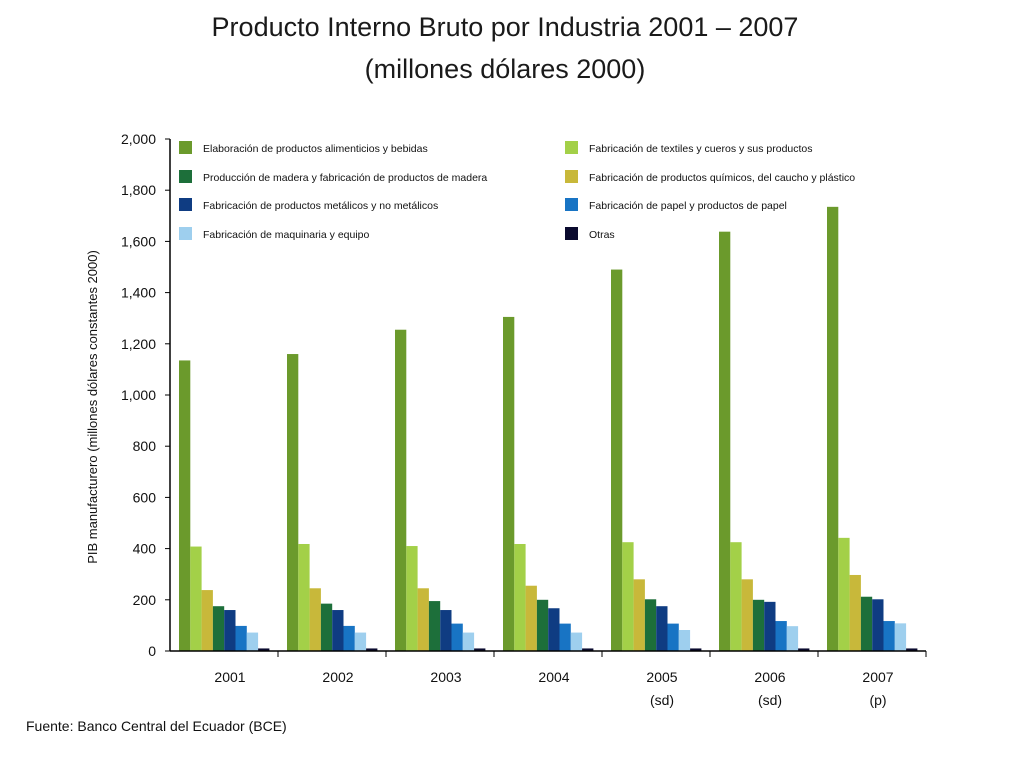 The width and height of the screenshot is (1024, 768). What do you see at coordinates (661, 677) in the screenshot?
I see `x-tick-label: 2005` at bounding box center [661, 677].